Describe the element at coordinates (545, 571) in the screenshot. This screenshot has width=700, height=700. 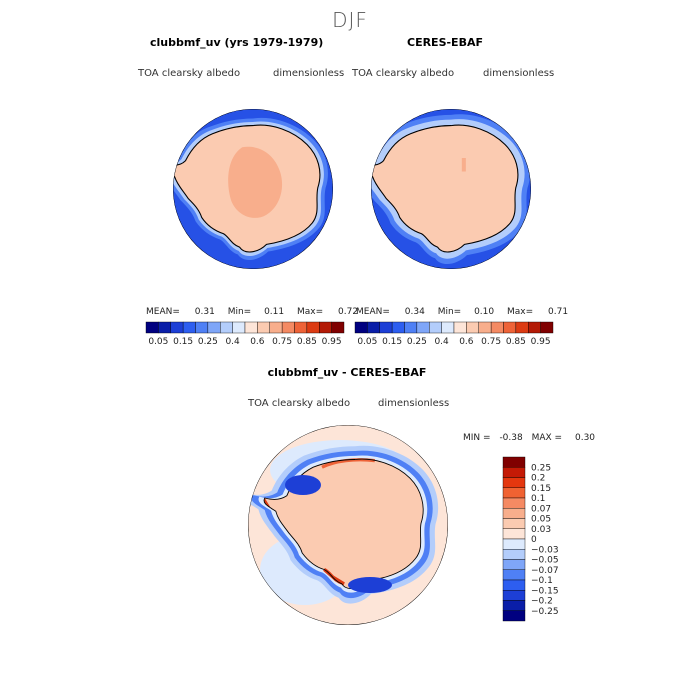
I see `panel3-colorbar-tick-label: −0.07` at that location.